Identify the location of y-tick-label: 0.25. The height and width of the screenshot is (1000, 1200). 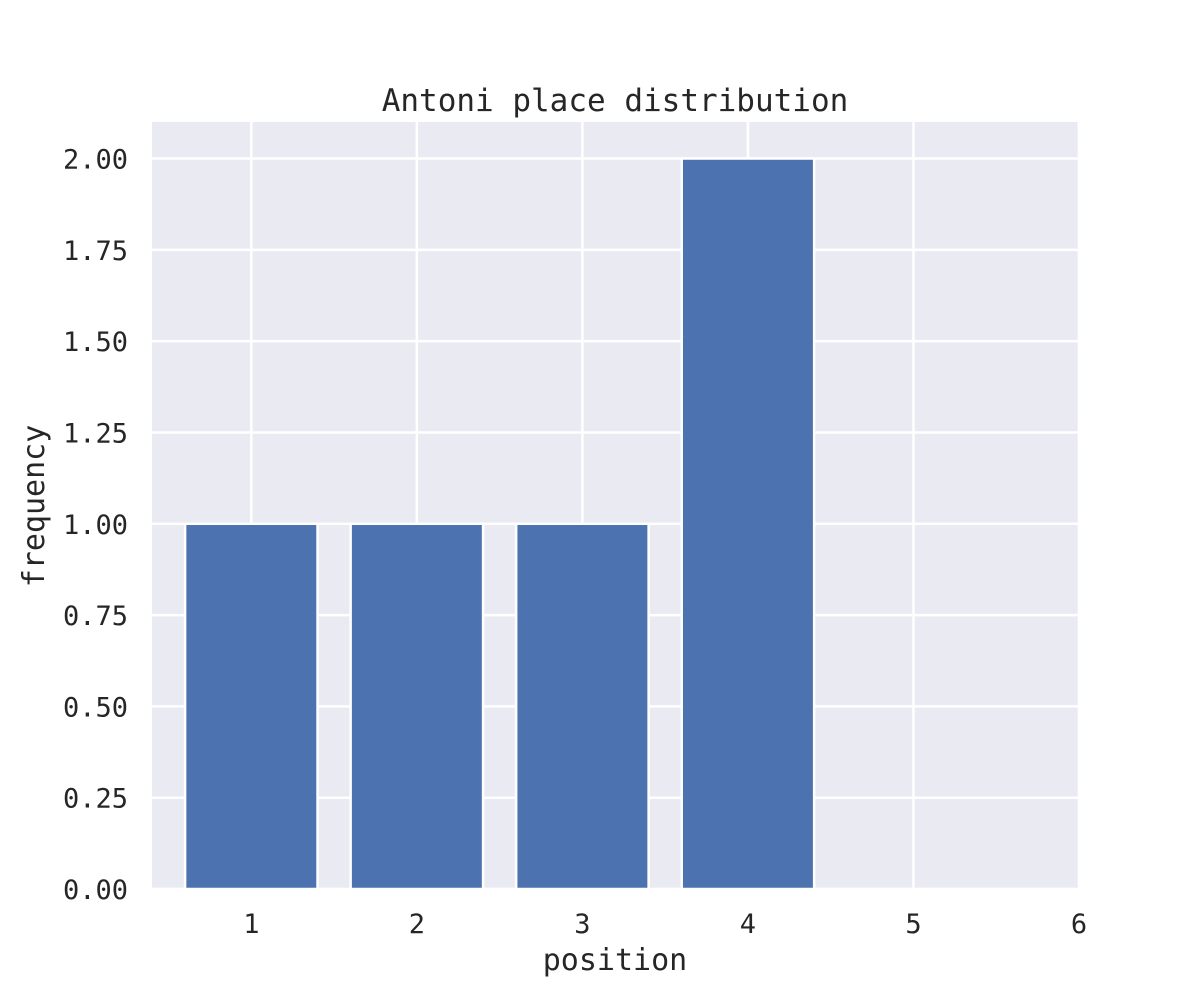
(95, 799).